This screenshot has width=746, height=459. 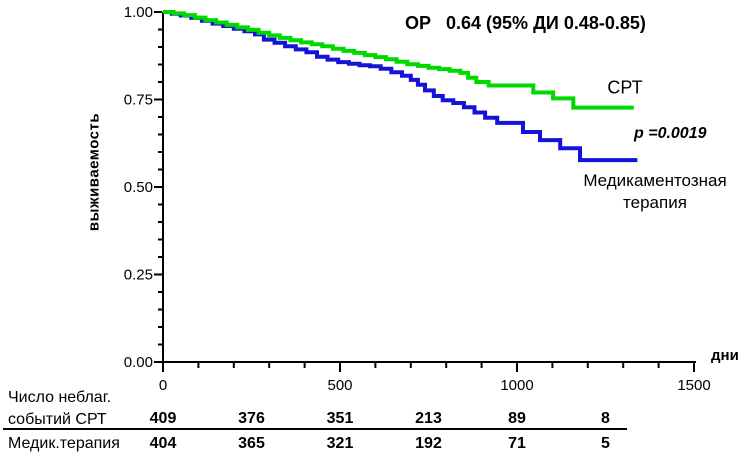 What do you see at coordinates (138, 362) in the screenshot?
I see `y-tick-label: 0.00` at bounding box center [138, 362].